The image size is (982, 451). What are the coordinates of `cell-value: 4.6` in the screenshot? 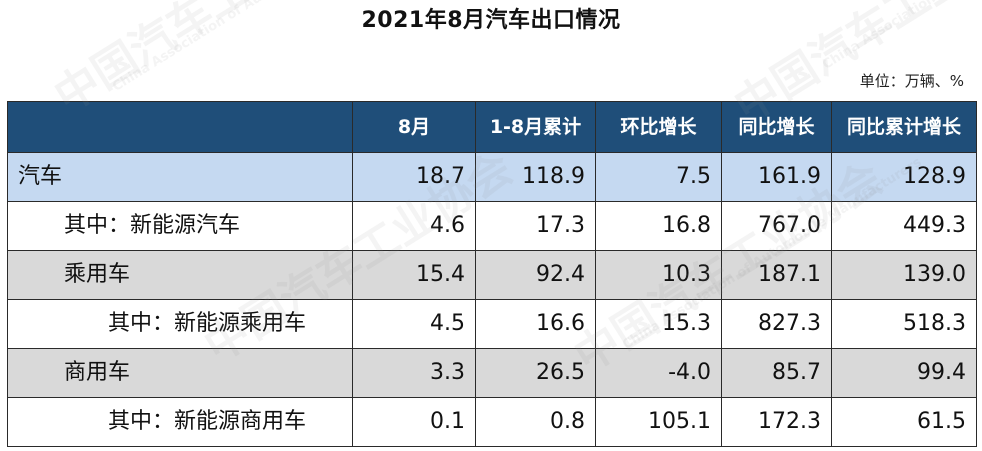 It's located at (414, 226).